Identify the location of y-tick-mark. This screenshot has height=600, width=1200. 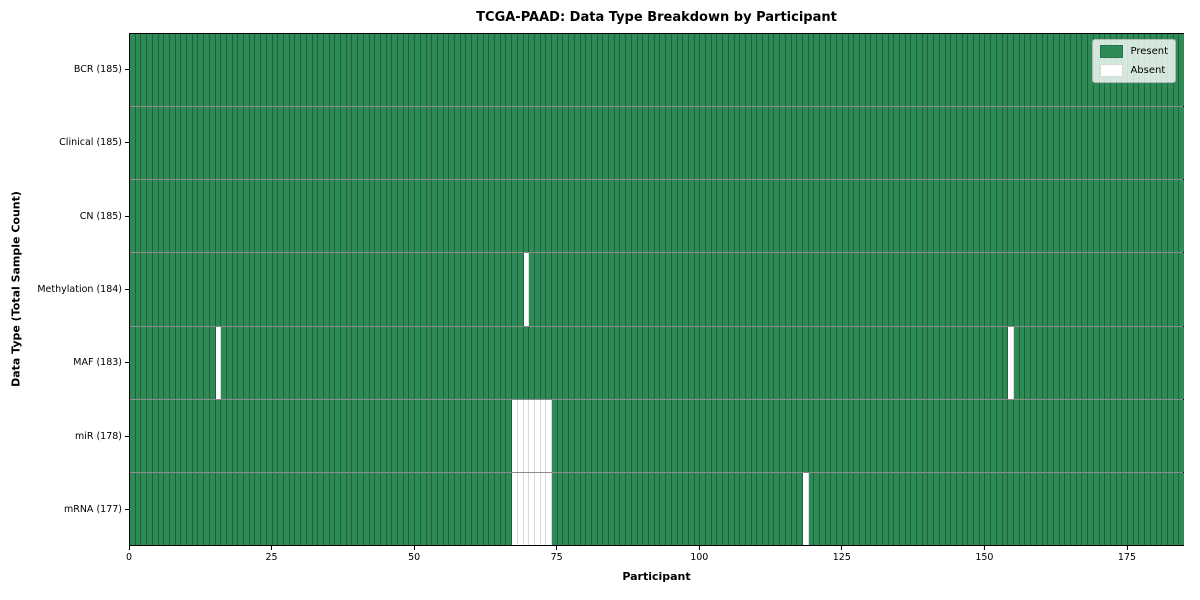
(127, 143).